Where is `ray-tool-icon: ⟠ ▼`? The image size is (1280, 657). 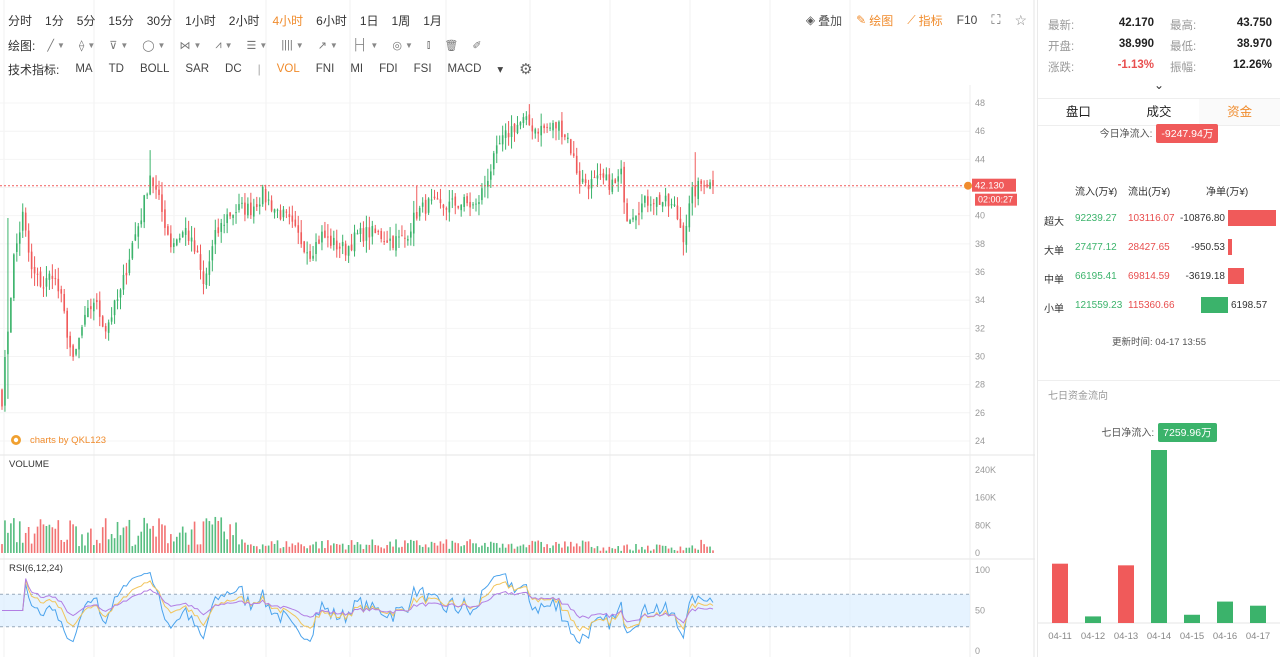 ray-tool-icon: ⟠ ▼ is located at coordinates (87, 45).